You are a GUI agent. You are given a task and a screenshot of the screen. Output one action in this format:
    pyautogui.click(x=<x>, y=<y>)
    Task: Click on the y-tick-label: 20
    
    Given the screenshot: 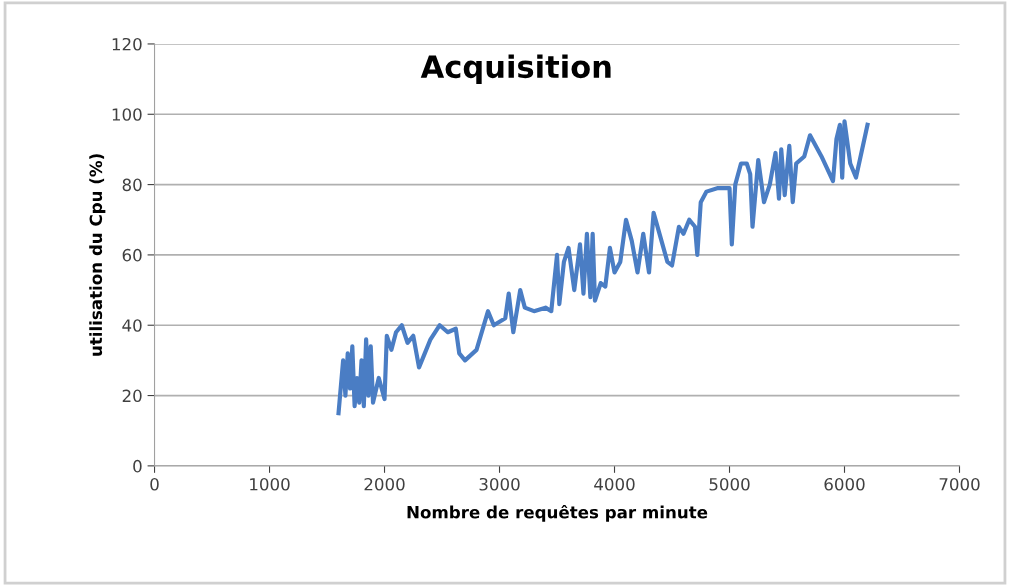 What is the action you would take?
    pyautogui.click(x=132, y=396)
    